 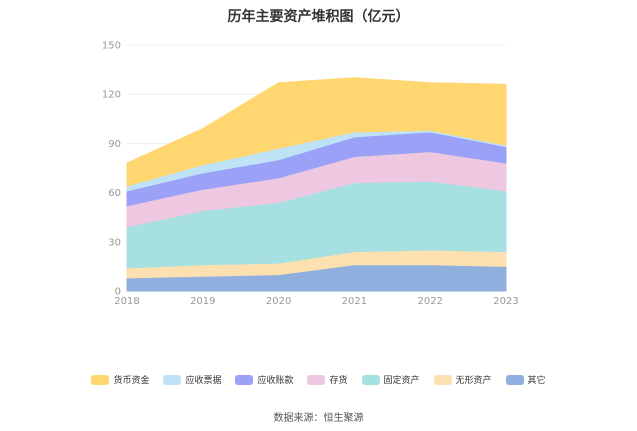 What do you see at coordinates (118, 292) in the screenshot?
I see `y-tick-label: 0` at bounding box center [118, 292].